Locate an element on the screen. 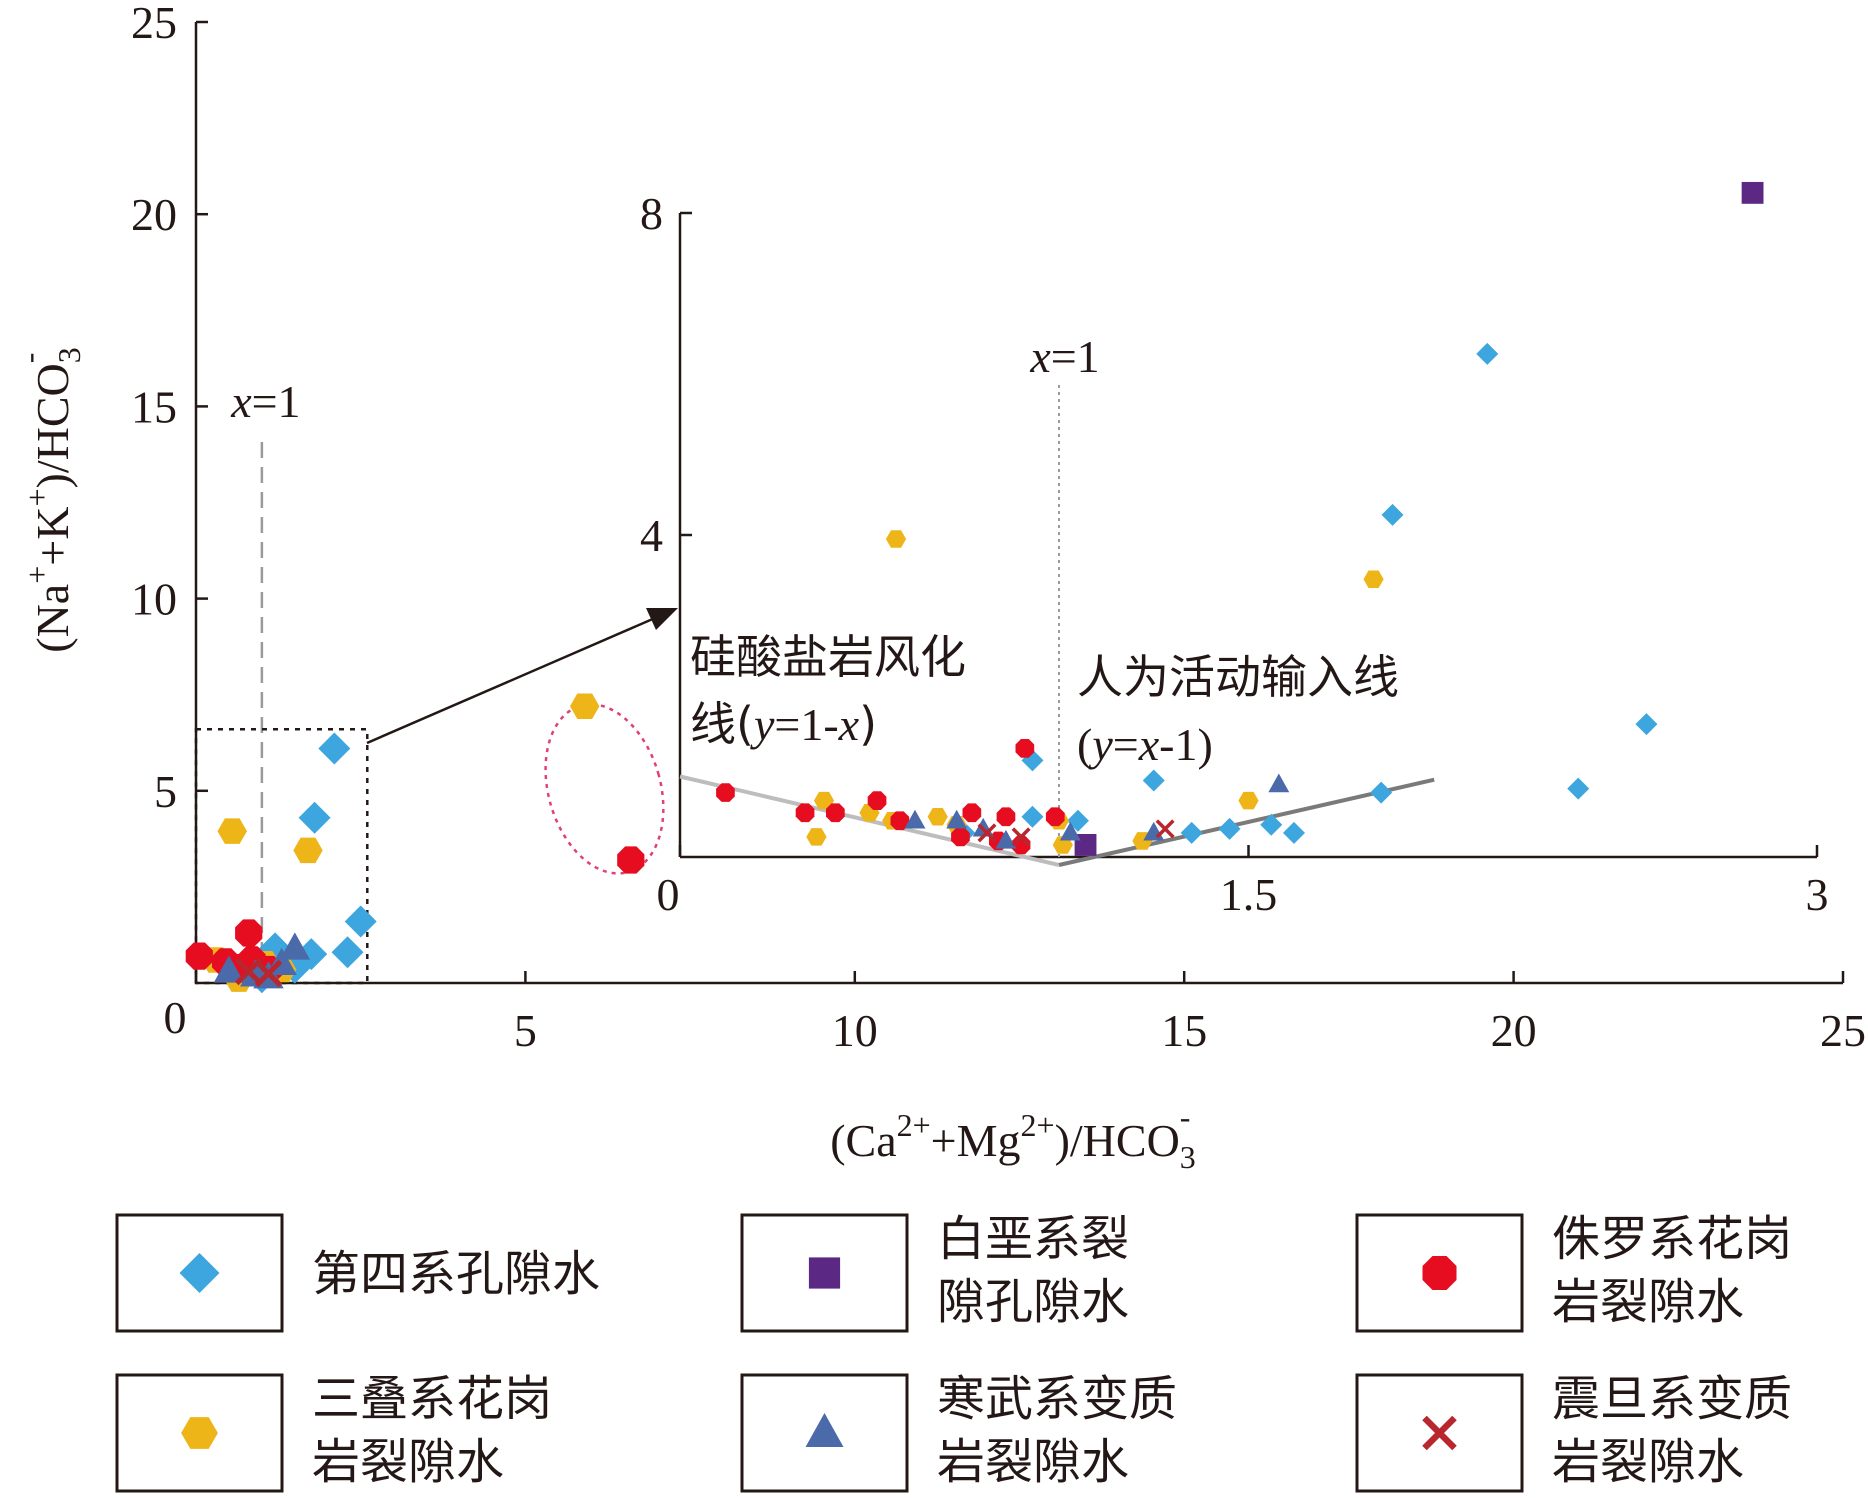 The height and width of the screenshot is (1498, 1868). main-reference-label: x=1 is located at coordinates (265, 401).